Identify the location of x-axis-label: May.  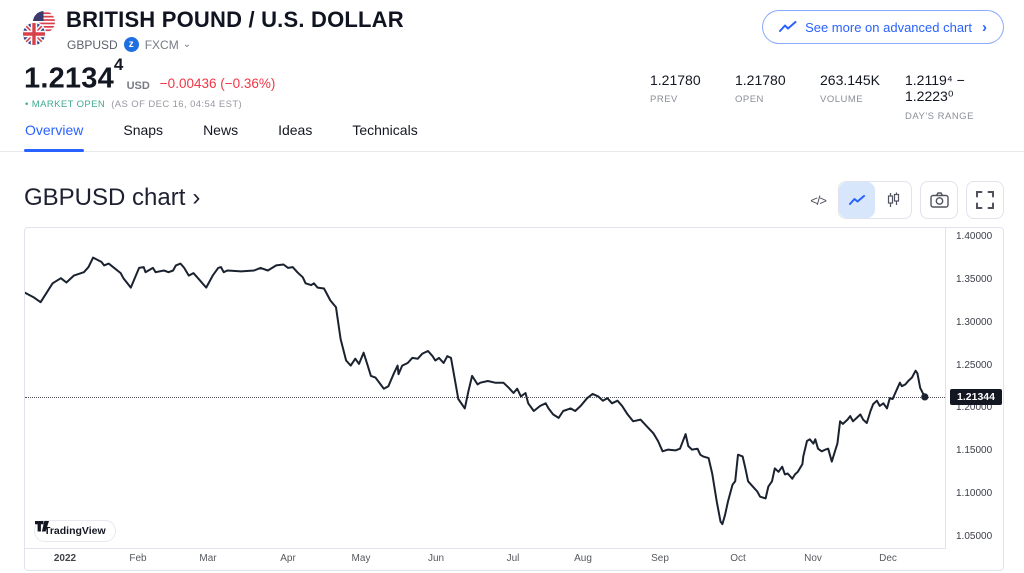
(361, 558).